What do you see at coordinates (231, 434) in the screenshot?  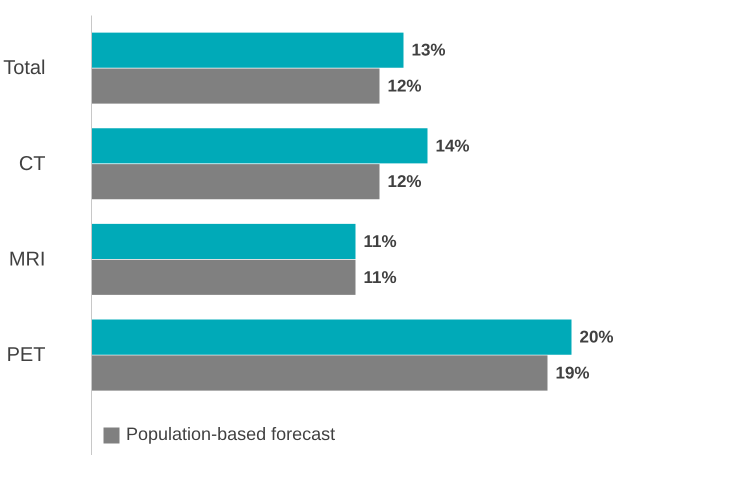 I see `legend-label: Population-based forecast` at bounding box center [231, 434].